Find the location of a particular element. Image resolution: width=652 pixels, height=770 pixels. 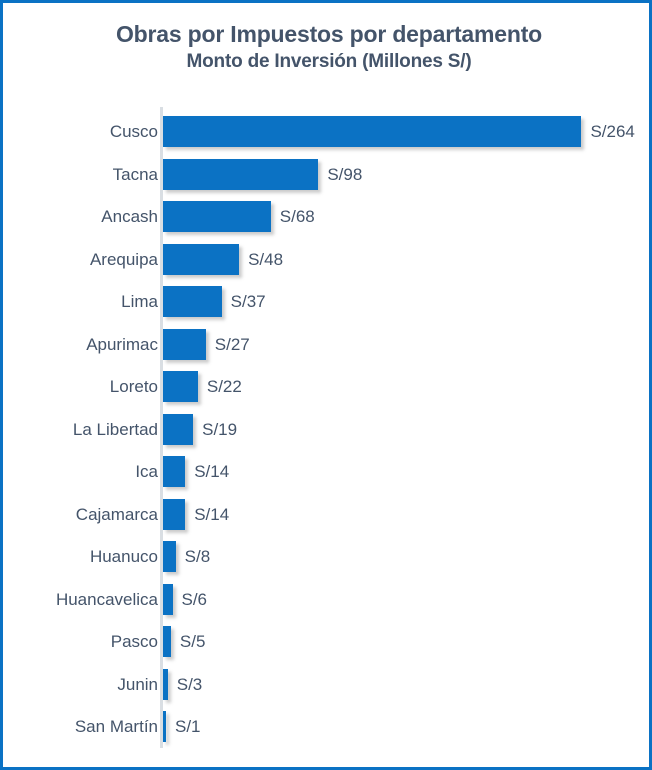

bar-value-label: S/37 is located at coordinates (248, 301).